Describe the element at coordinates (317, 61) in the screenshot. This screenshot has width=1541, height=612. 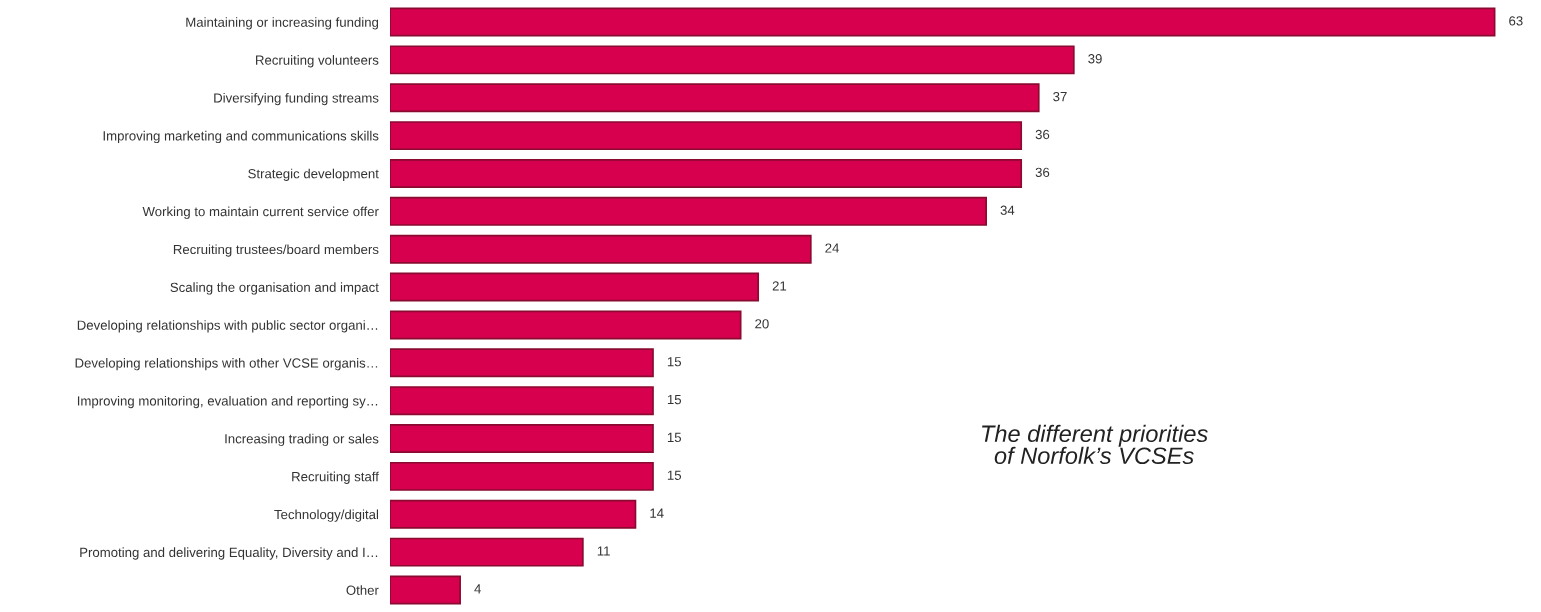
I see `y-tick-label: Recruiting volunteers` at that location.